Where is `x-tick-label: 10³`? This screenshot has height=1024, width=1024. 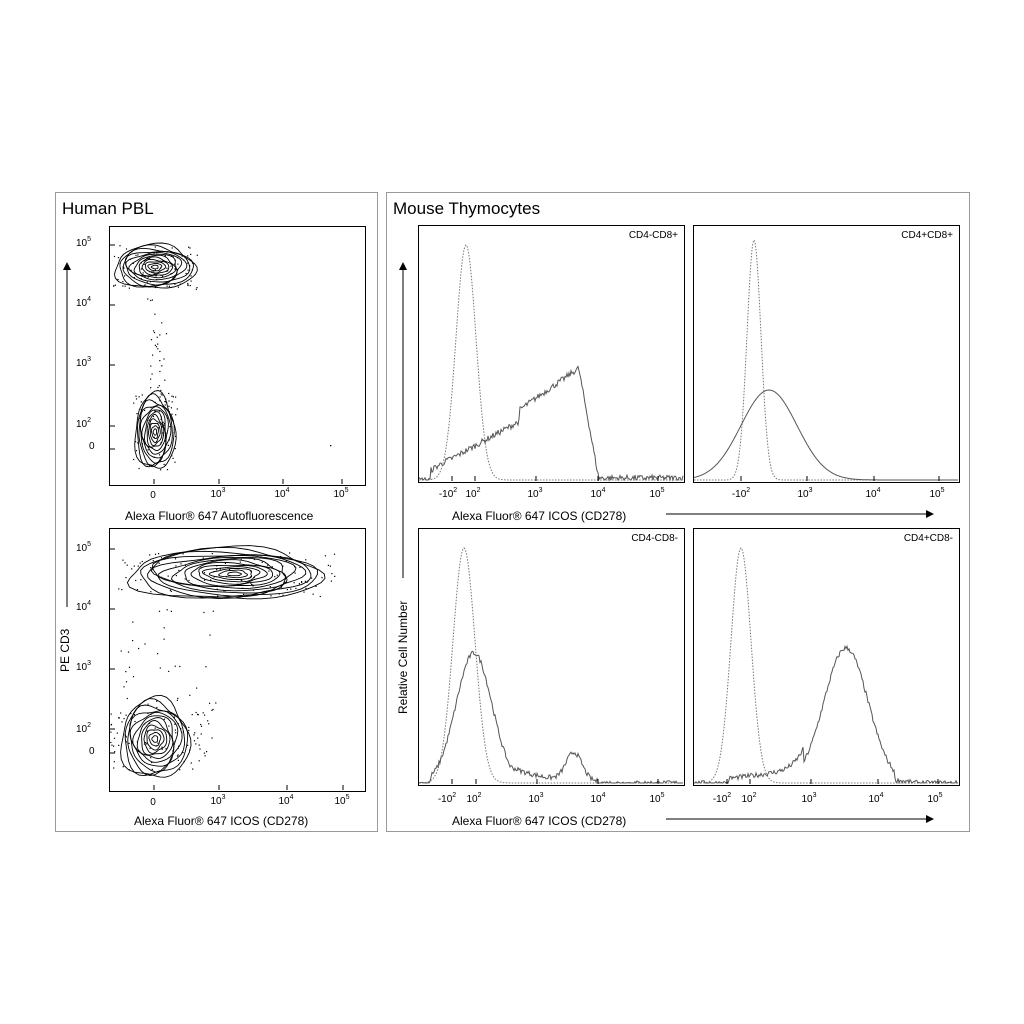 x-tick-label: 10³ is located at coordinates (218, 493).